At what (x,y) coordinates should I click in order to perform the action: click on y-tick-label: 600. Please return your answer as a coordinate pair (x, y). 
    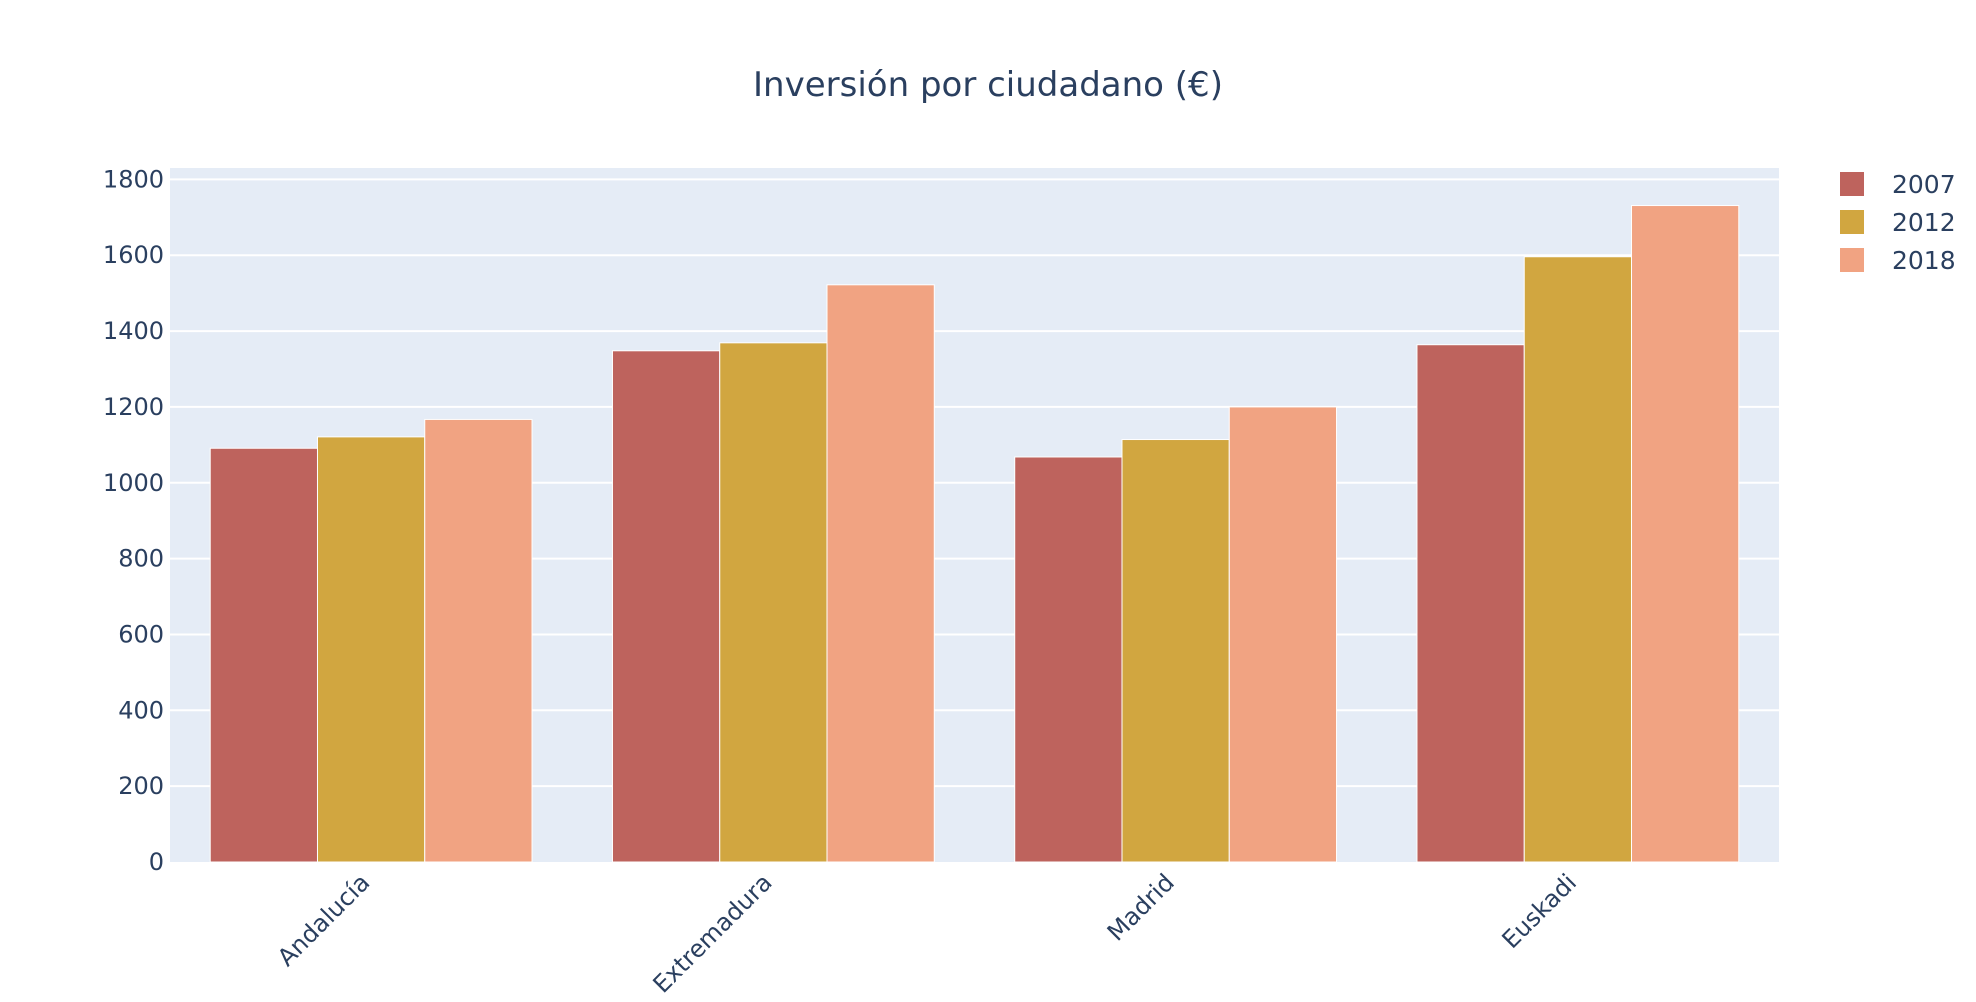
    Looking at the image, I should click on (141, 634).